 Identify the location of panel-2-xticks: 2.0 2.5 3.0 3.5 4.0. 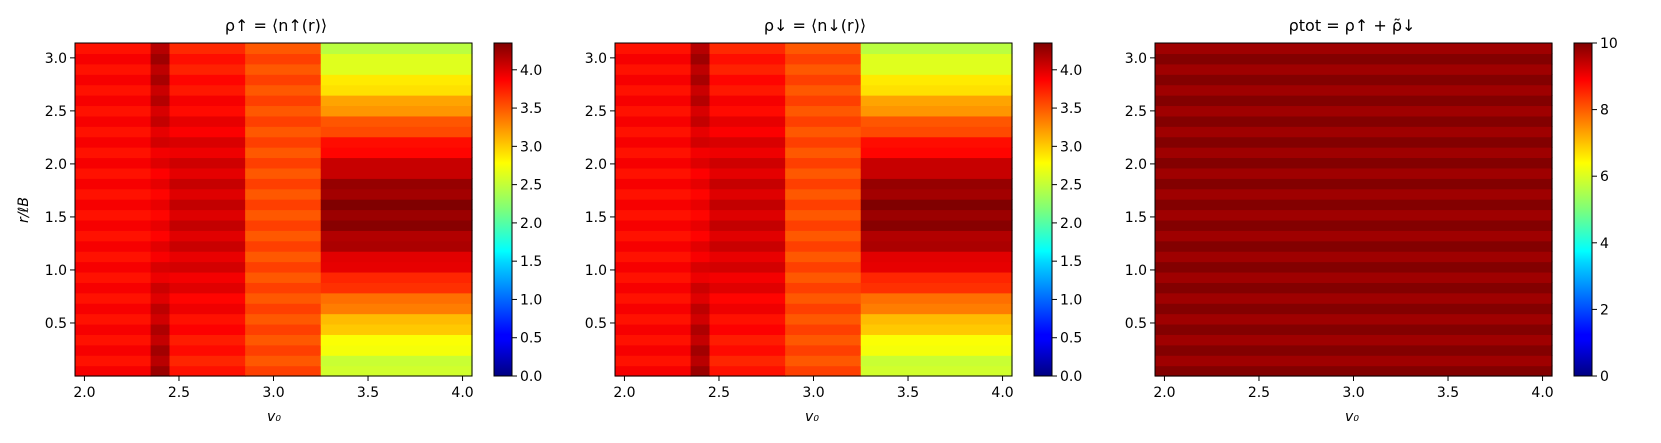
(813, 388).